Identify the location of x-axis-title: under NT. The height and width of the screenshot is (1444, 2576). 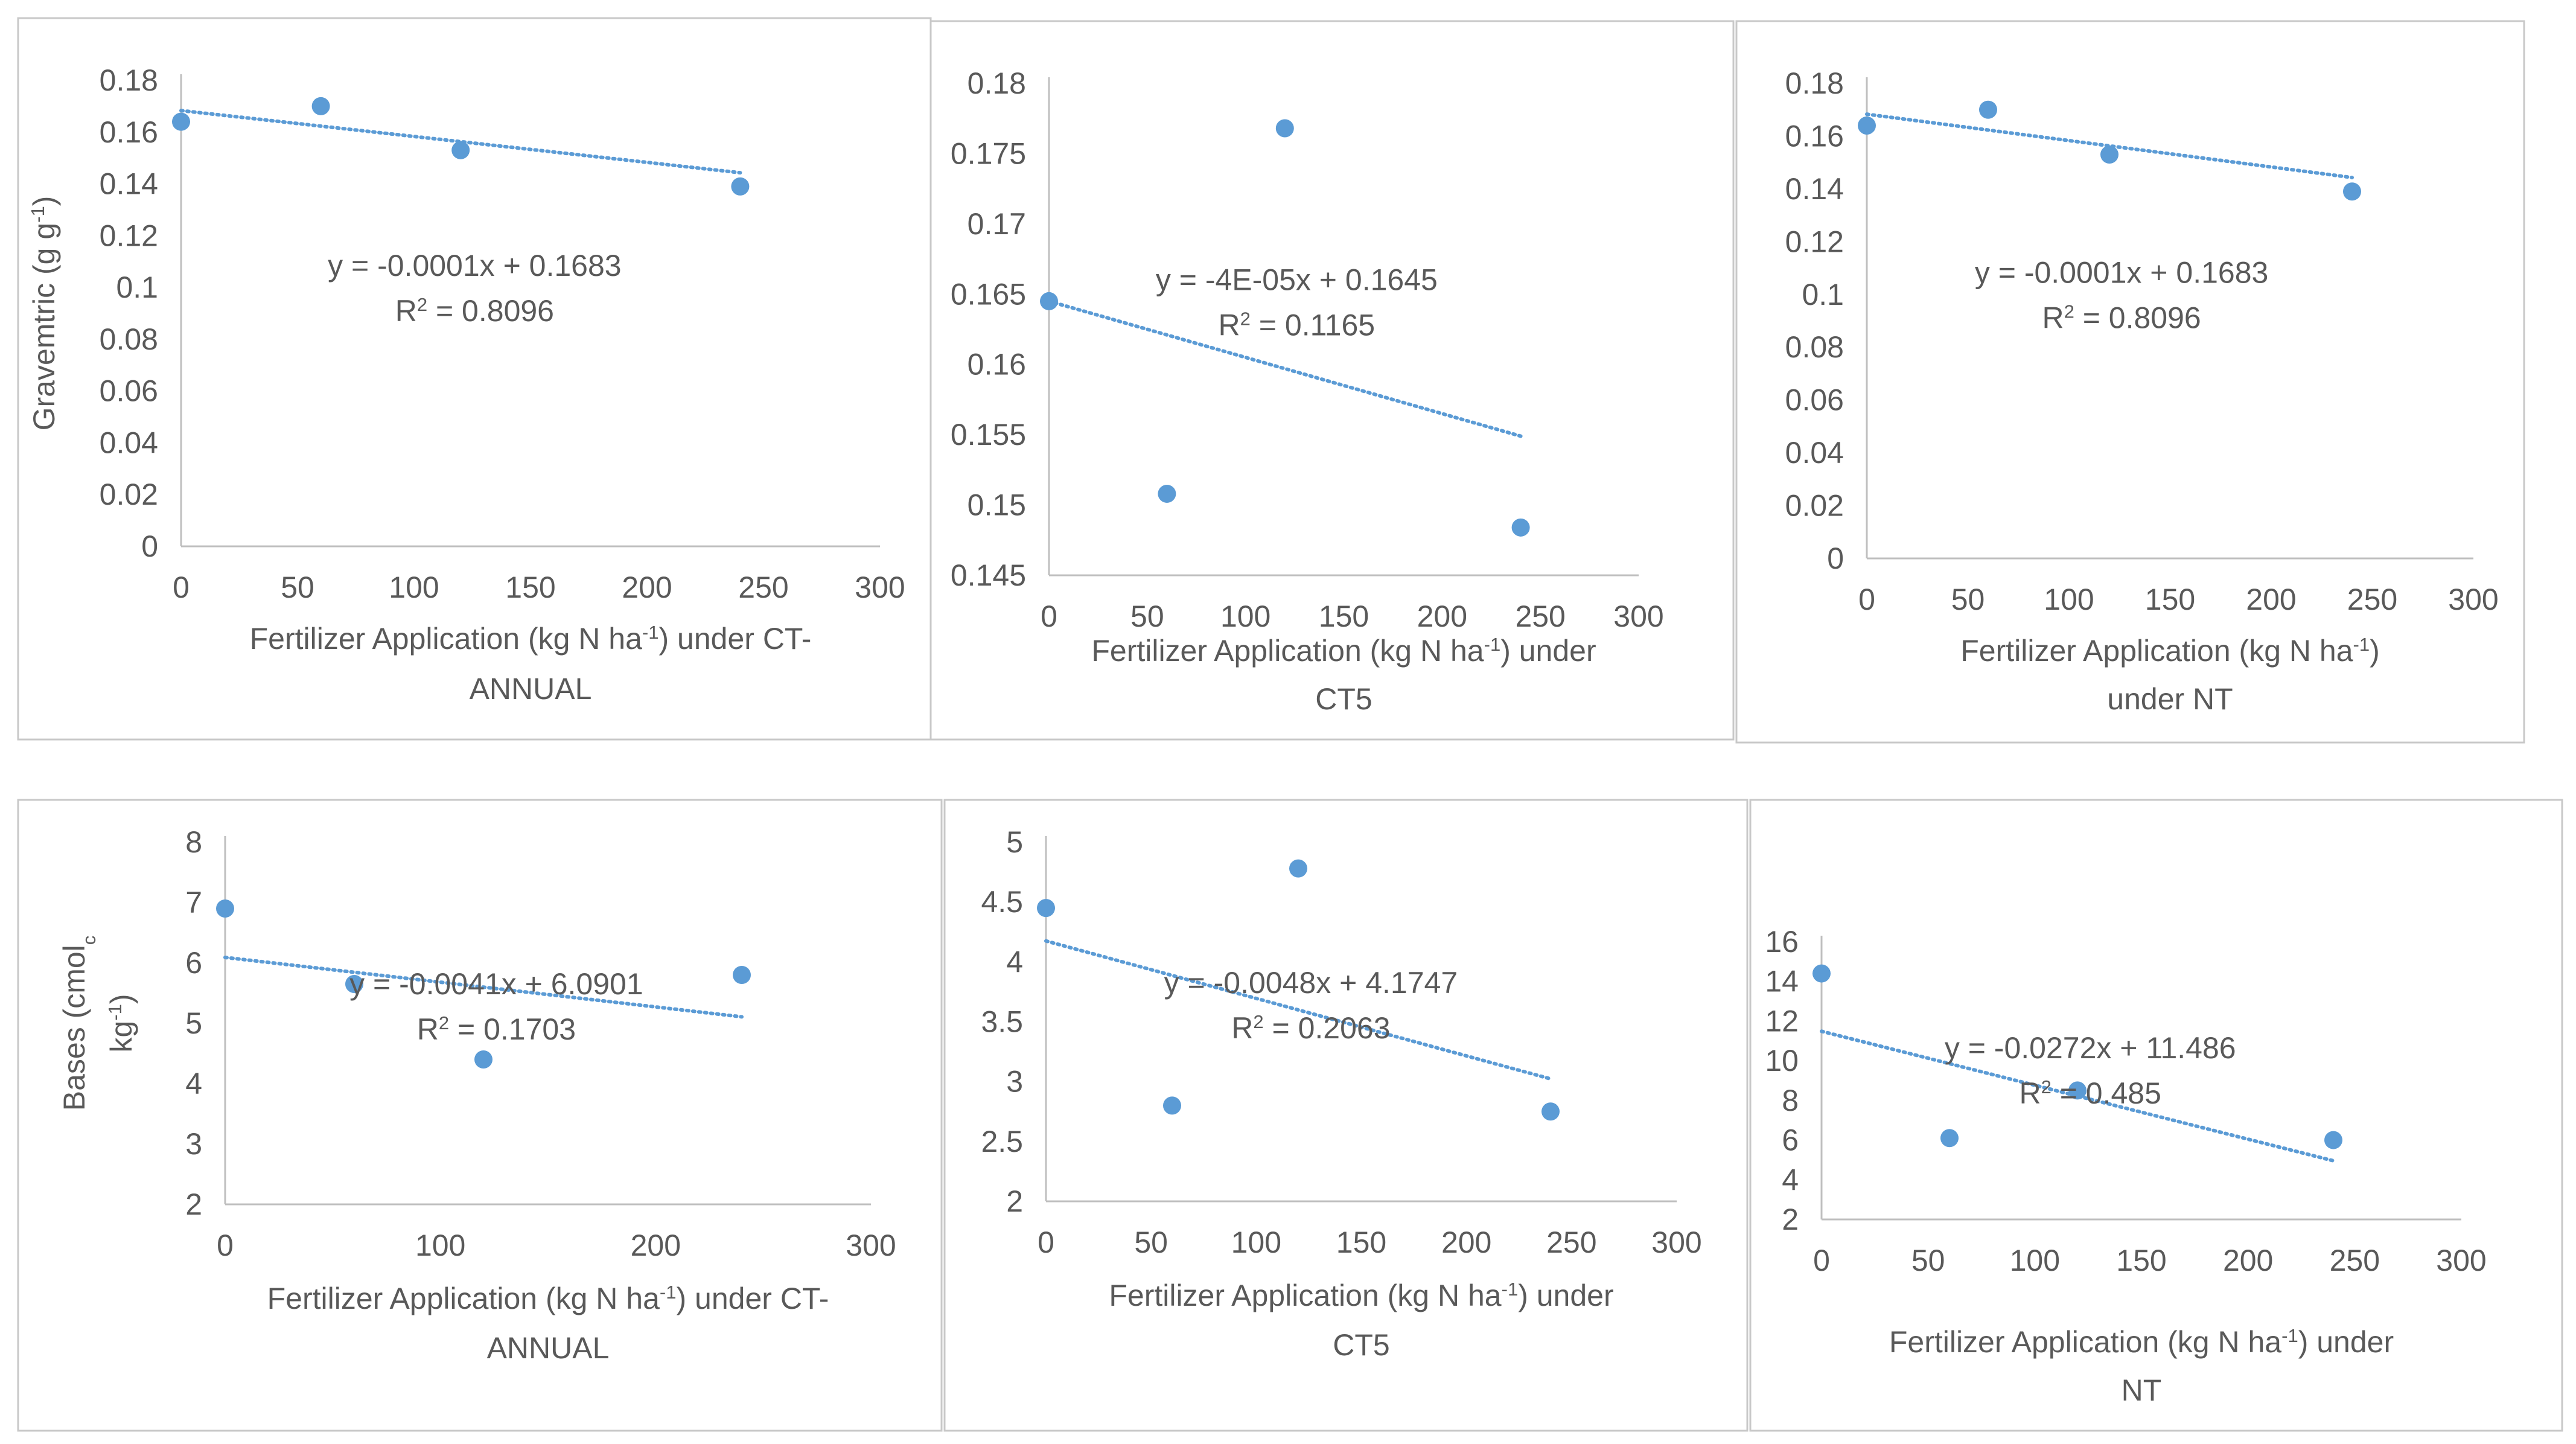
(2170, 699).